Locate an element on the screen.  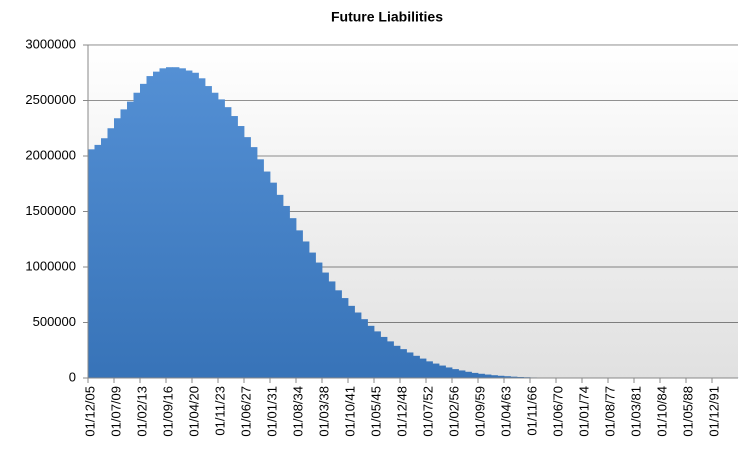
x-tick-label: 01/06/70 is located at coordinates (558, 411).